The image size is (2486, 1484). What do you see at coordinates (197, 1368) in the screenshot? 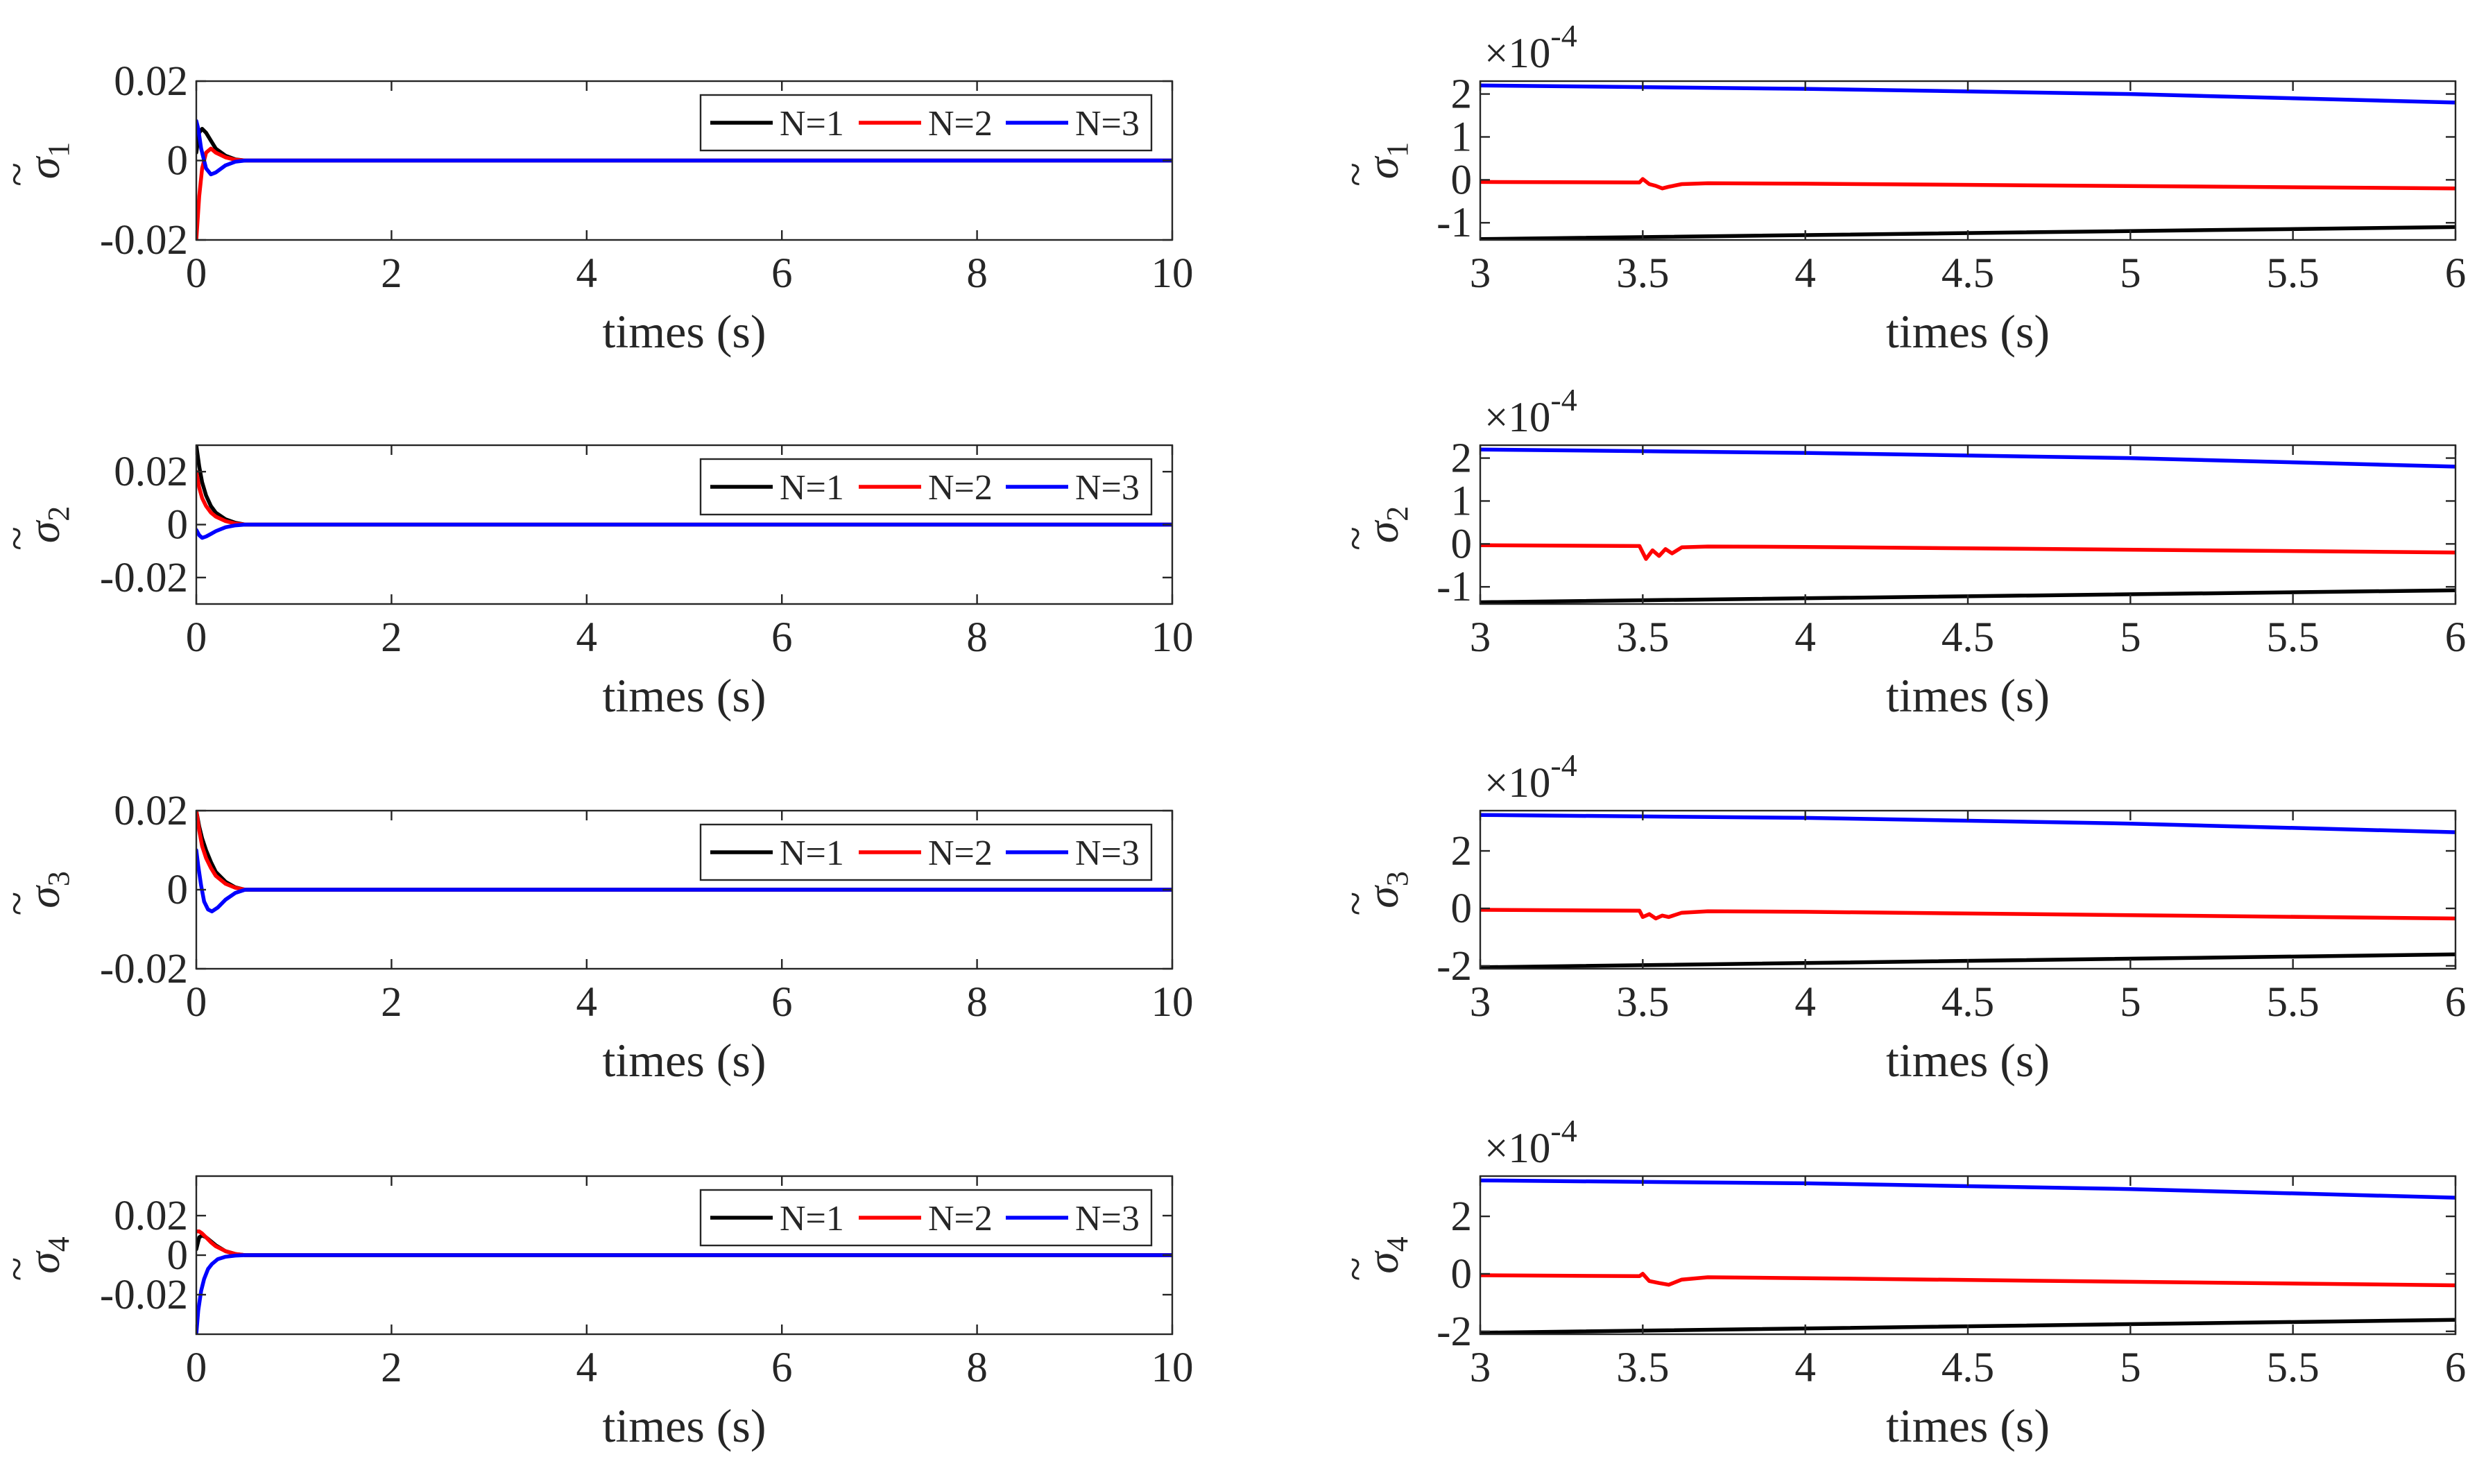
I see `x-tick-label: 0` at bounding box center [197, 1368].